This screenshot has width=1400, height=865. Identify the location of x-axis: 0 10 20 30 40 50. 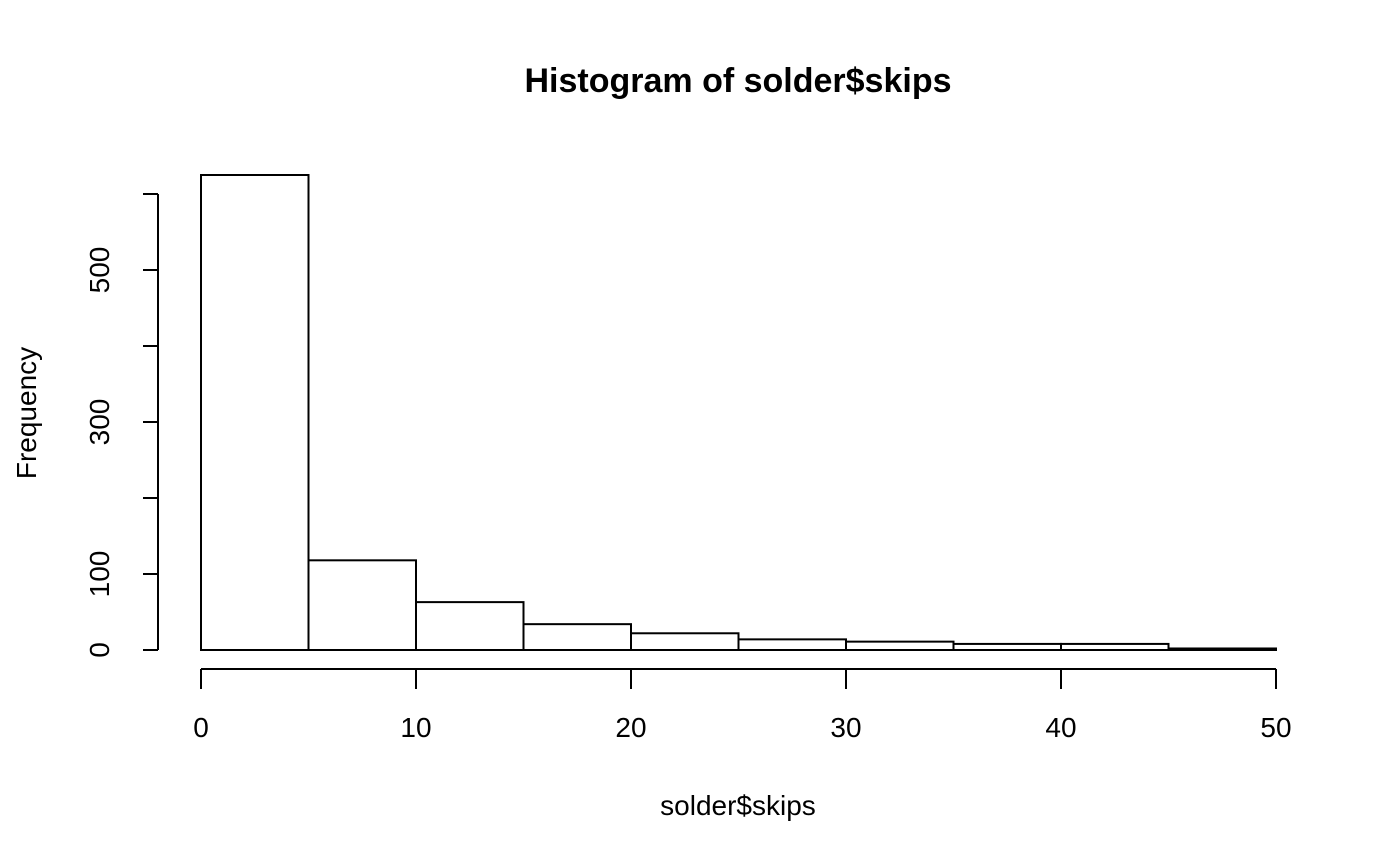
(742, 705).